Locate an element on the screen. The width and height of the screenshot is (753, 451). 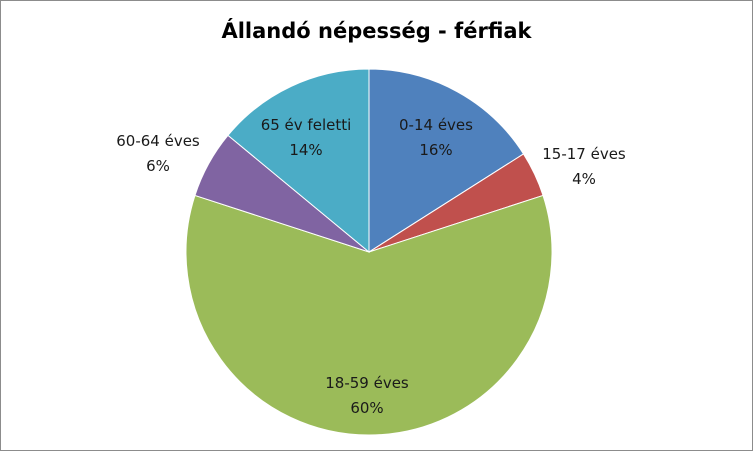
slice-category-label: 18-59 éves is located at coordinates (367, 383).